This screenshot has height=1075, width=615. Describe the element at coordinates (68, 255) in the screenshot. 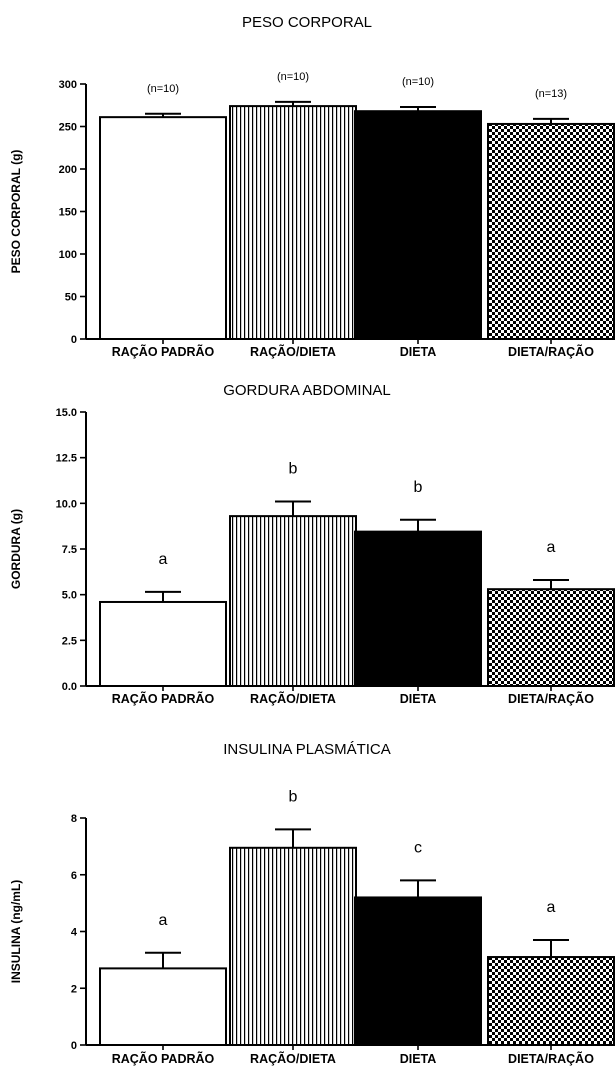

I see `y-tick-label: 100` at that location.